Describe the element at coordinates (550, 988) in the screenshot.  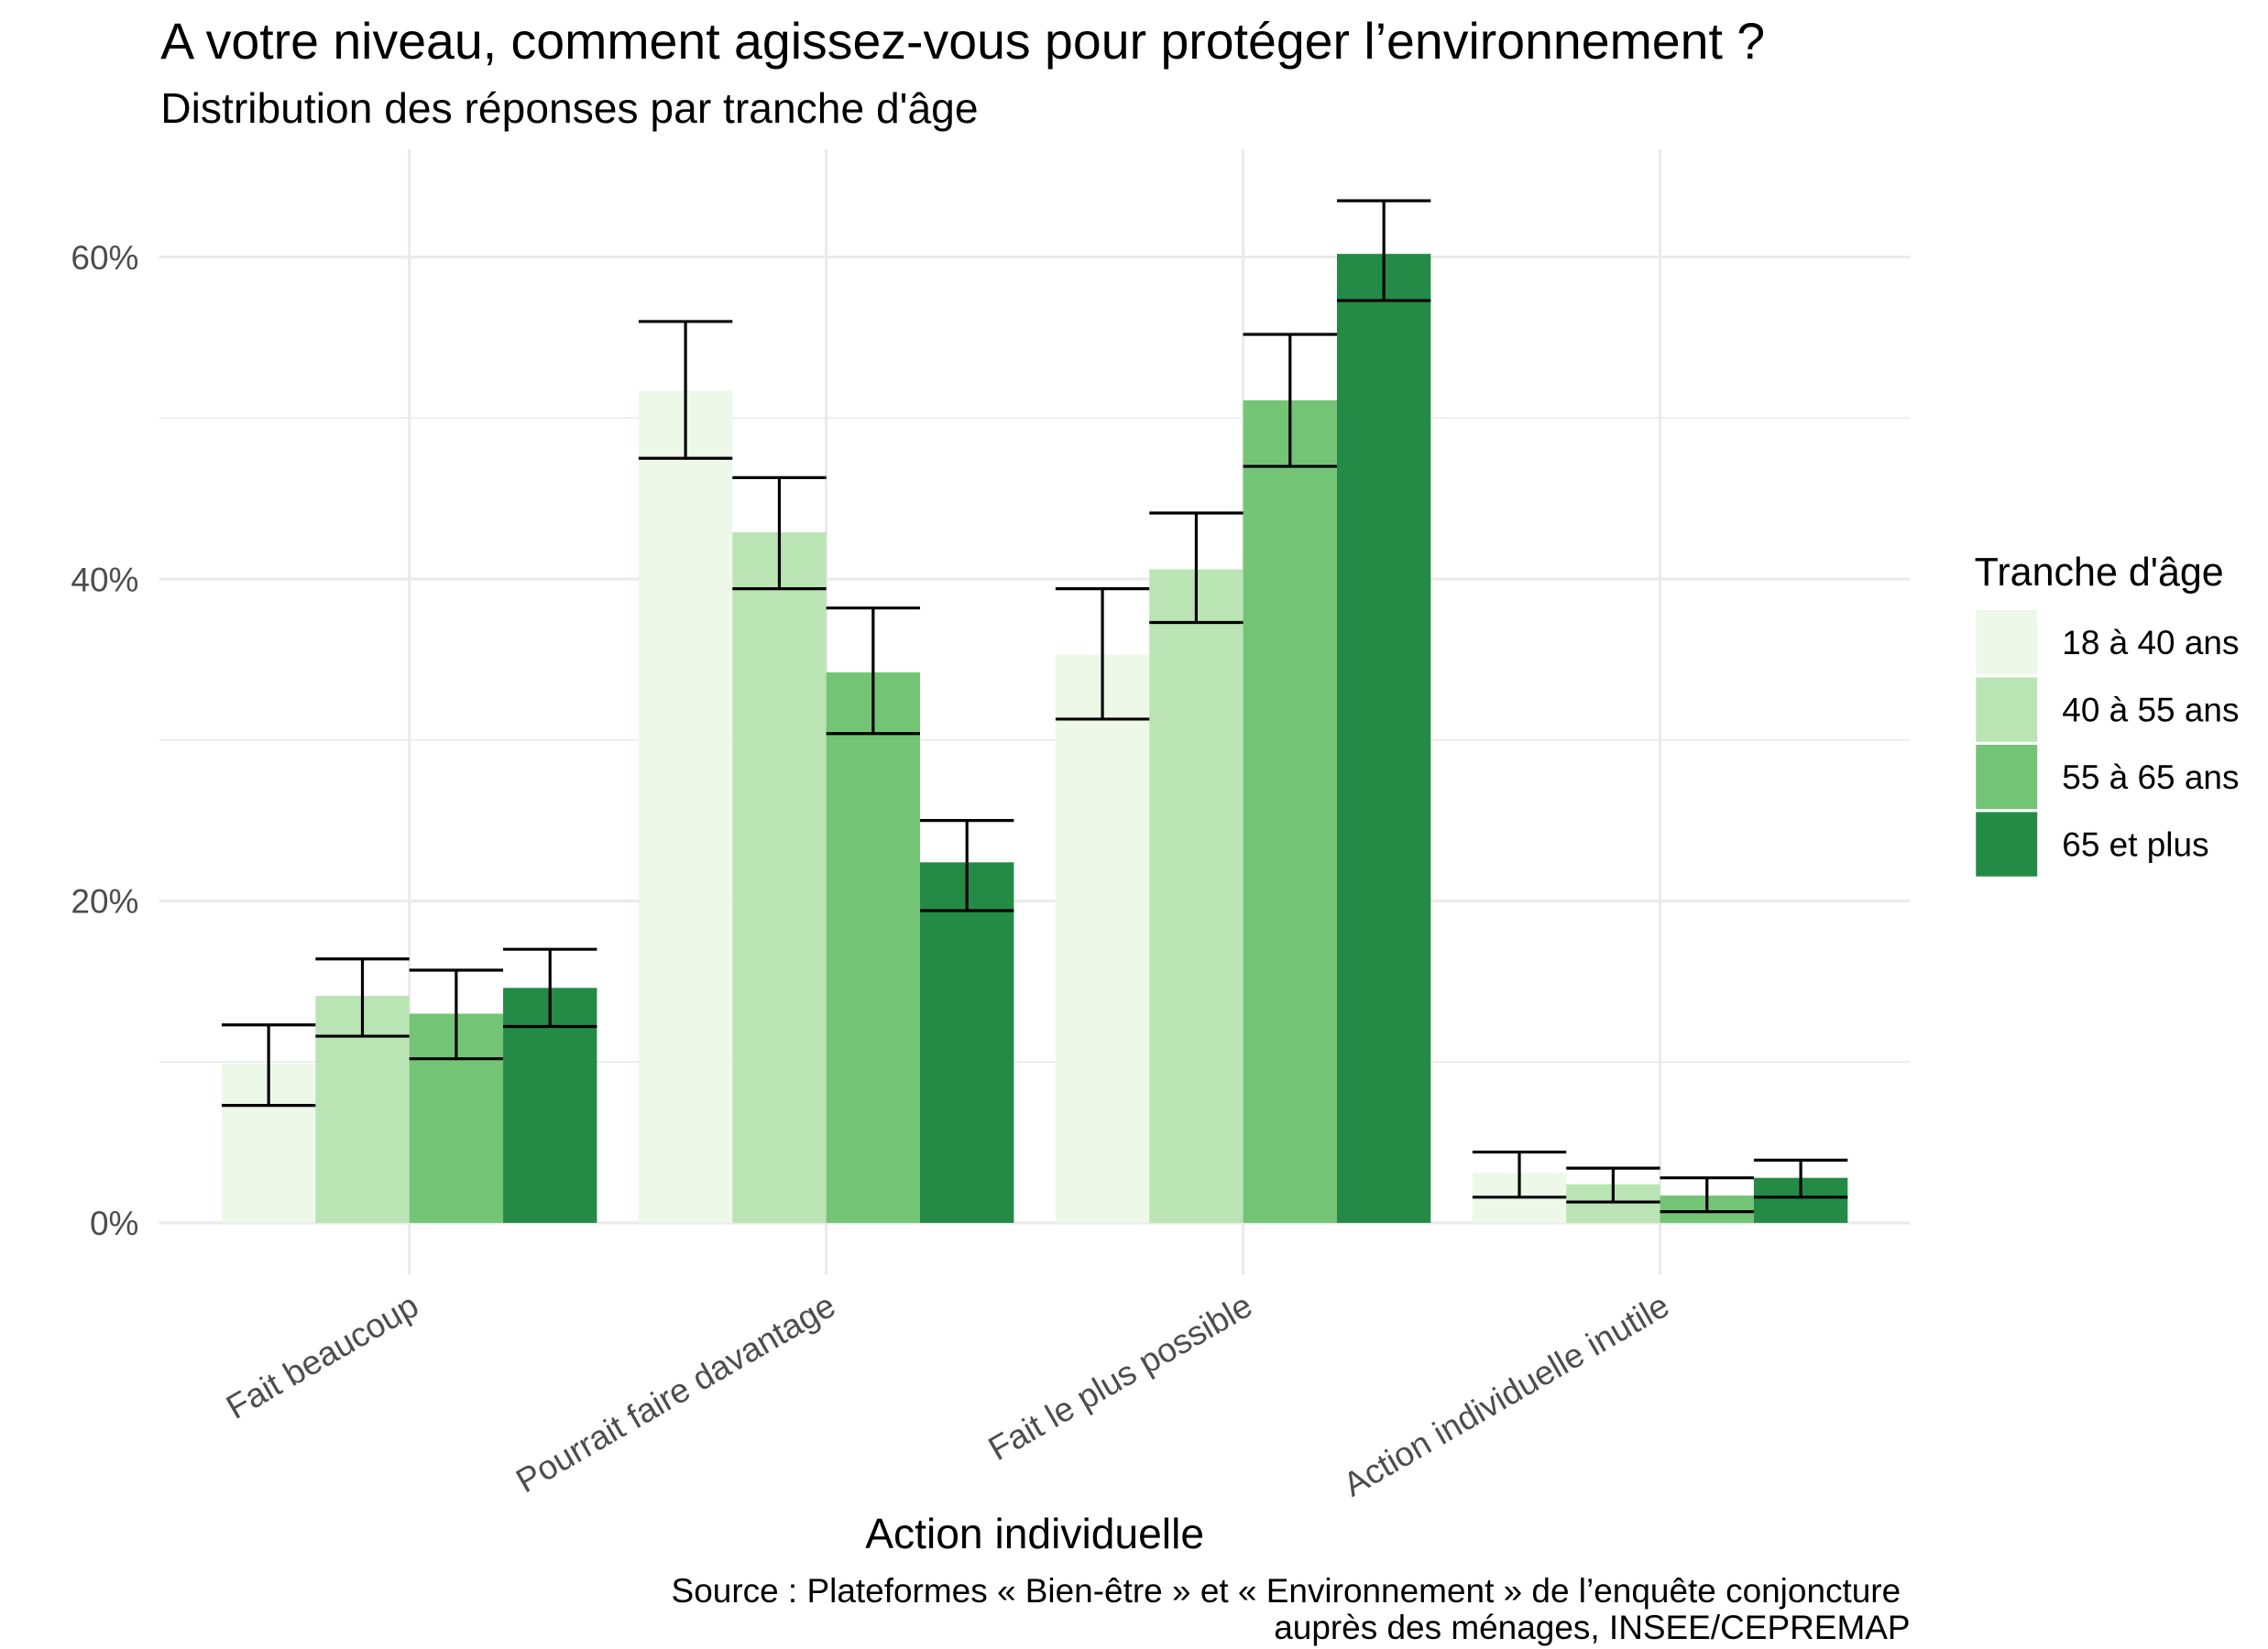
I see `error-bar-fait-beaucoup-65-et-plus` at that location.